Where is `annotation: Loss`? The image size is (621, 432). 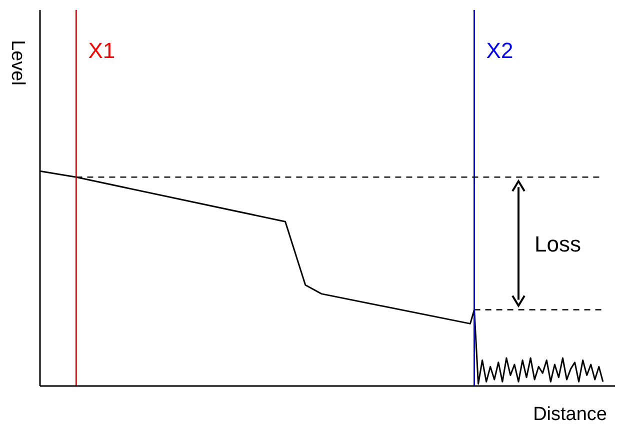
annotation: Loss is located at coordinates (557, 243).